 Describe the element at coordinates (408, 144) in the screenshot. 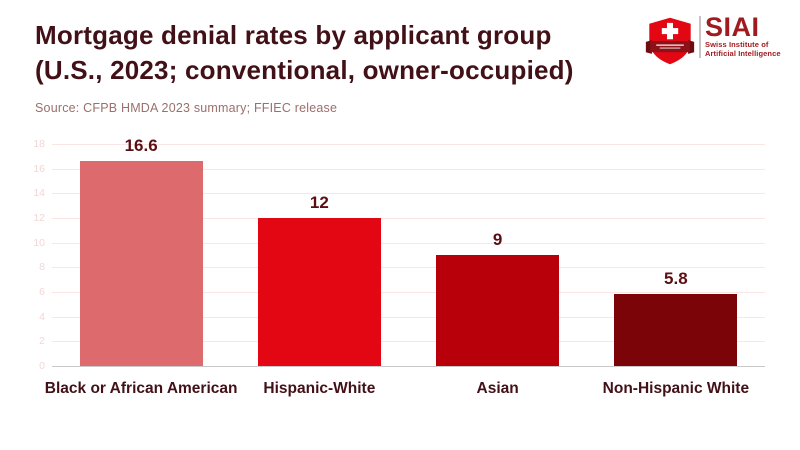

I see `gridline-y18` at that location.